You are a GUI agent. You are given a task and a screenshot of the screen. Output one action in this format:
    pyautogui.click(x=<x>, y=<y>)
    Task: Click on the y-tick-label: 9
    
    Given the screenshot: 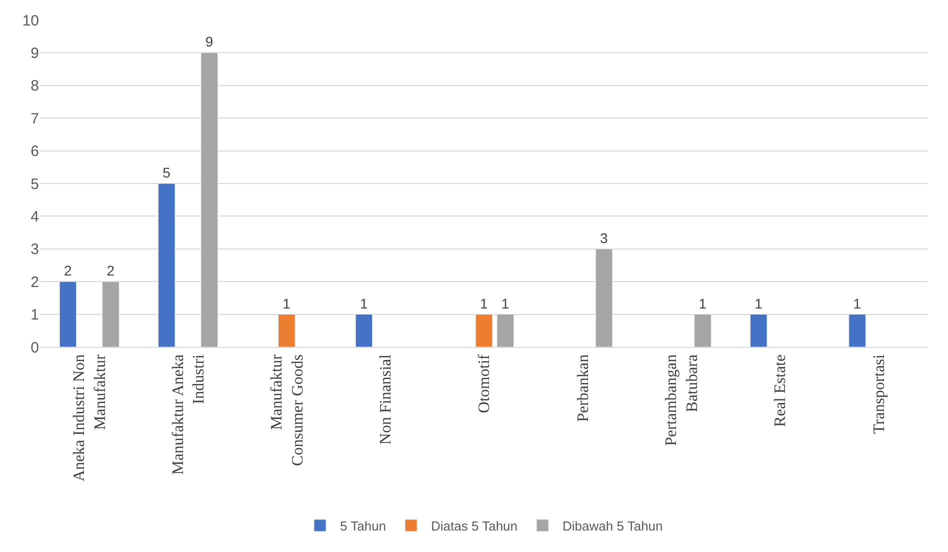 What is the action you would take?
    pyautogui.click(x=34, y=53)
    